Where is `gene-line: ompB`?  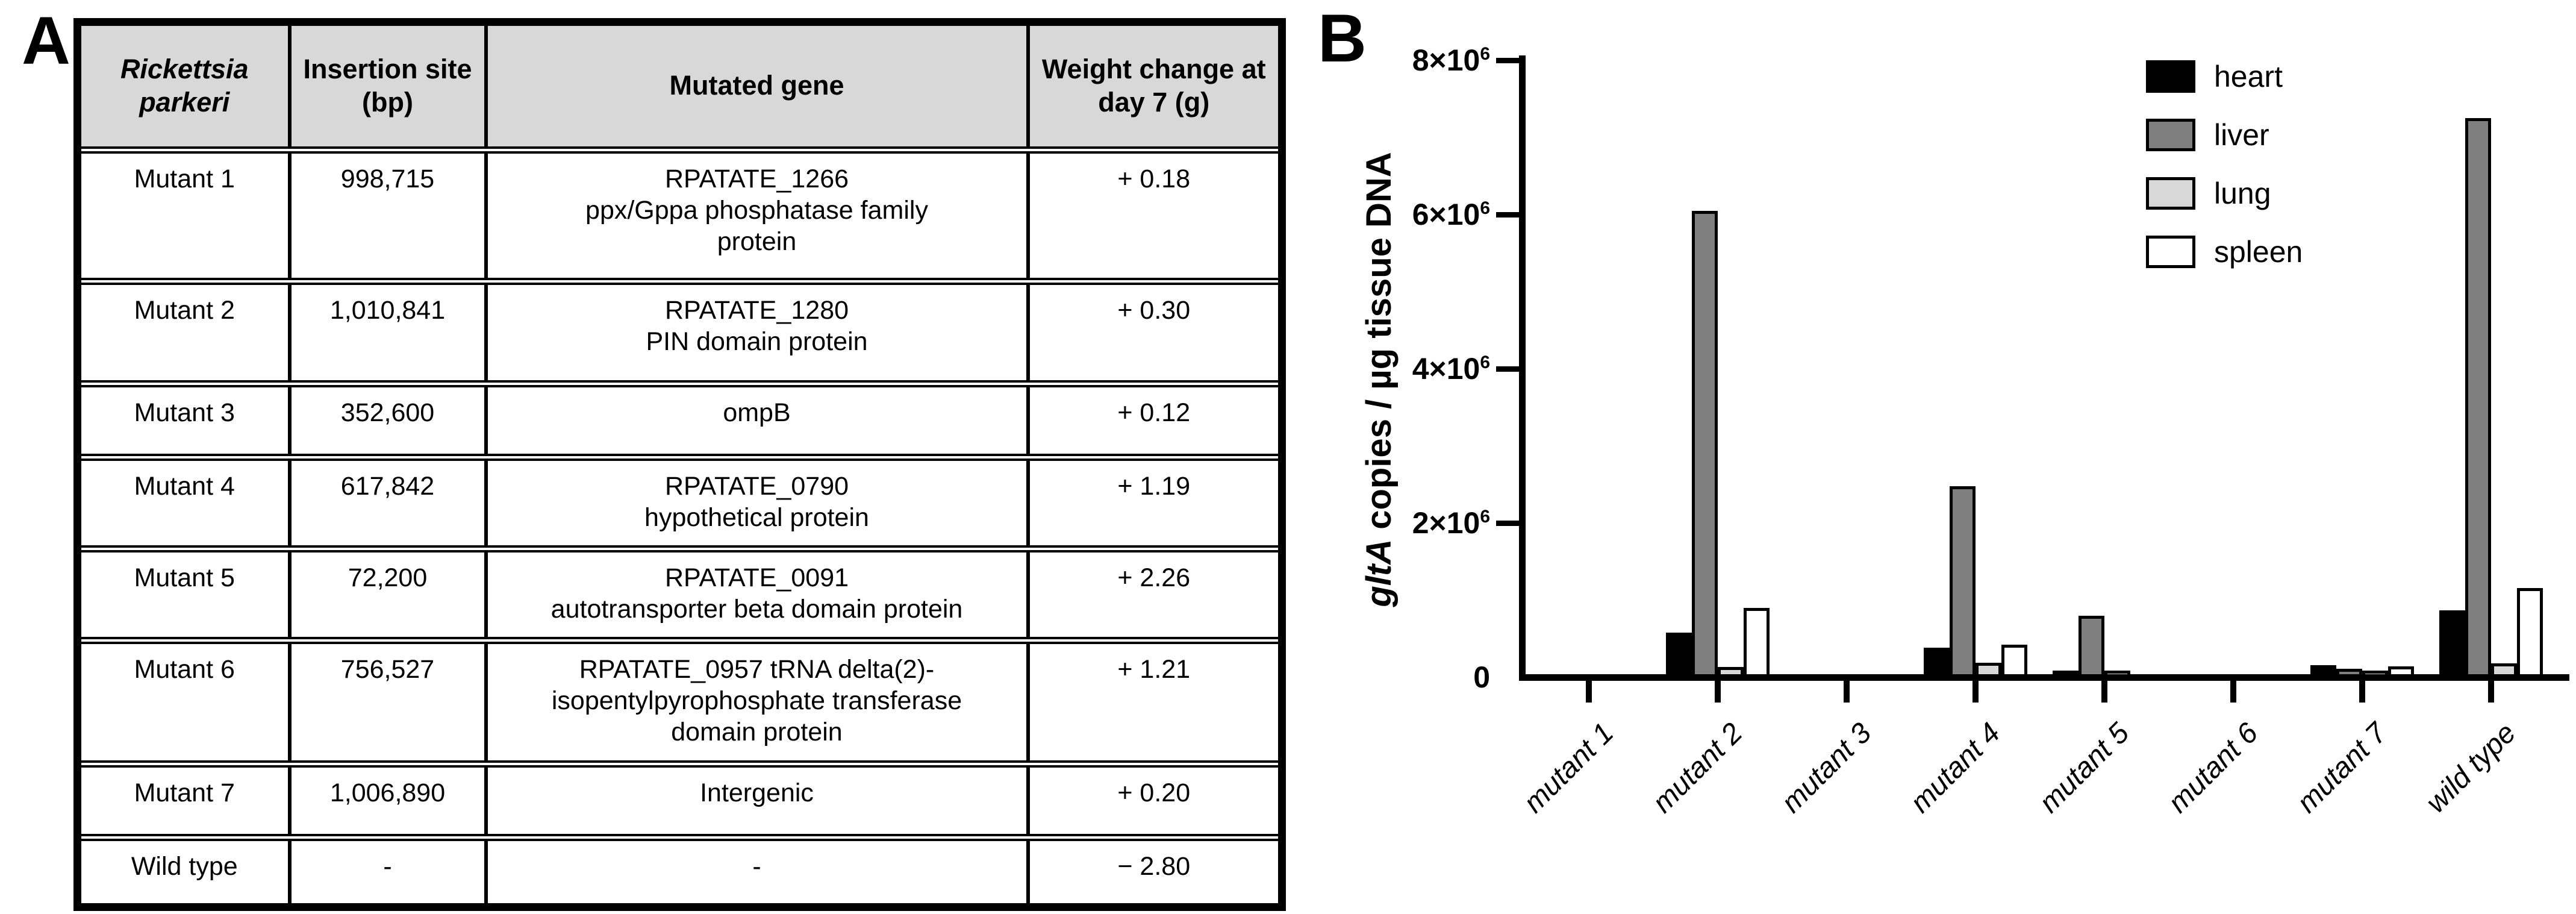 gene-line: ompB is located at coordinates (757, 413).